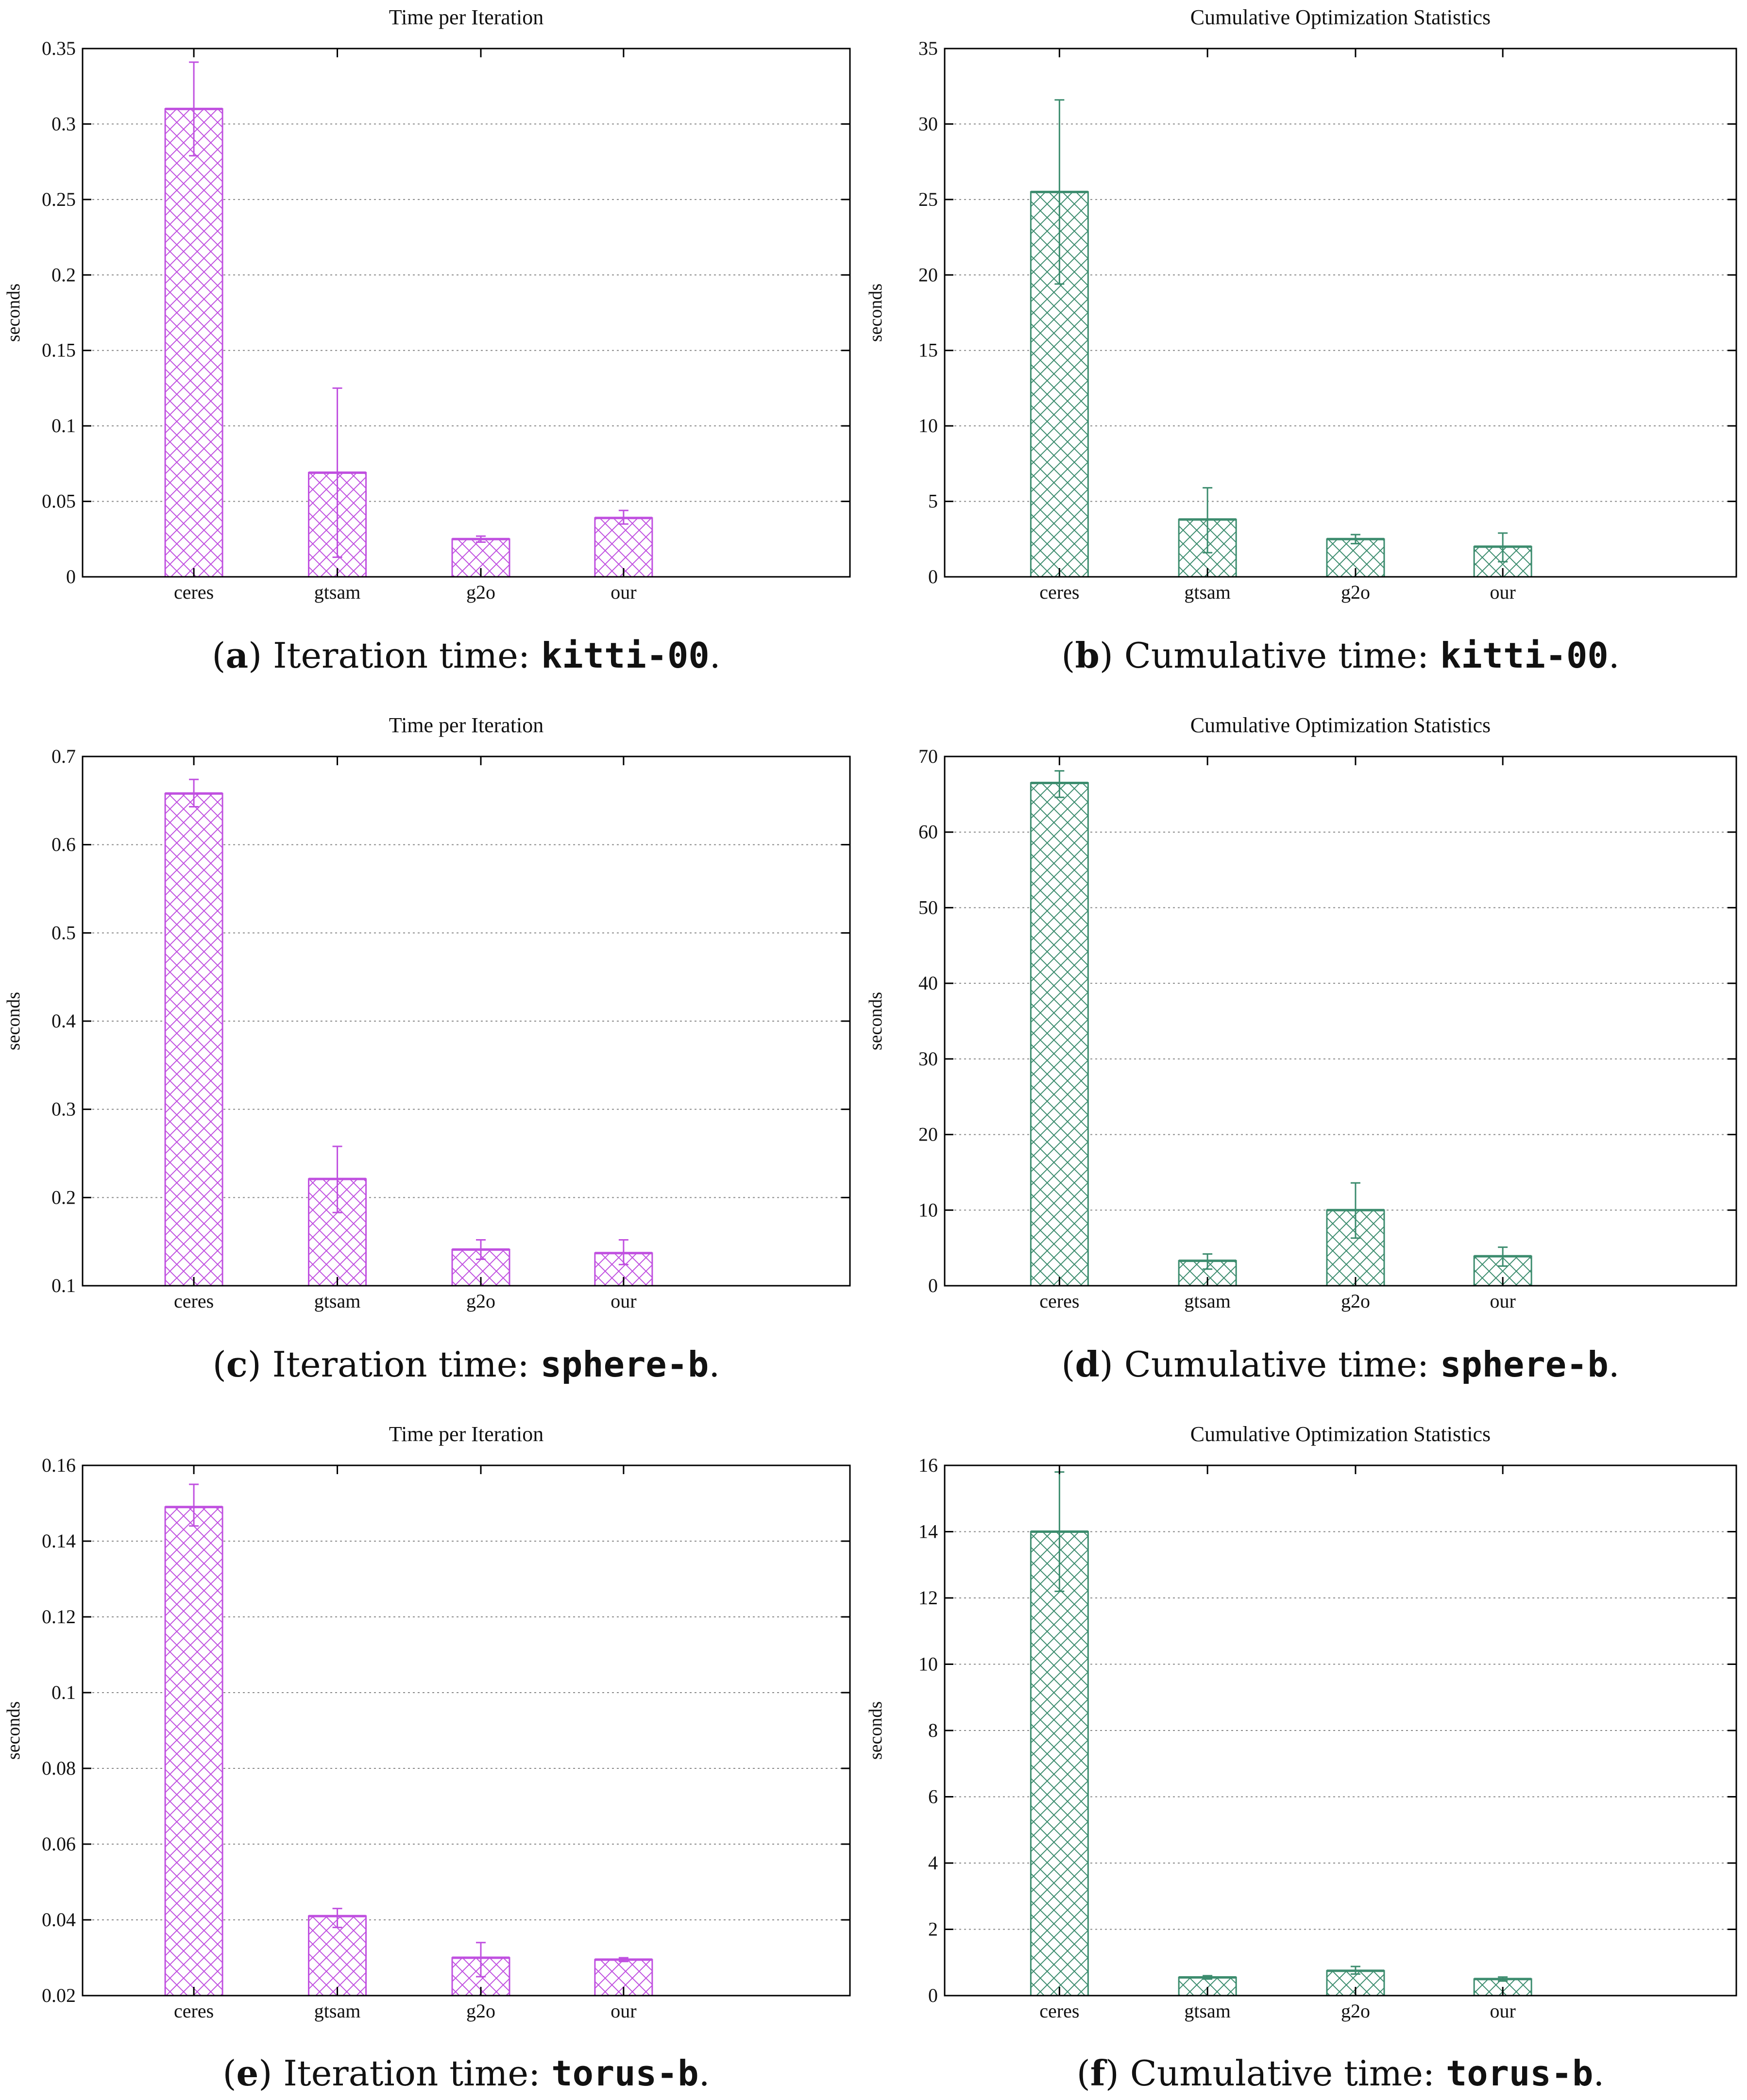 This screenshot has height=2100, width=1747. What do you see at coordinates (933, 1929) in the screenshot?
I see `y-tick-label: 2` at bounding box center [933, 1929].